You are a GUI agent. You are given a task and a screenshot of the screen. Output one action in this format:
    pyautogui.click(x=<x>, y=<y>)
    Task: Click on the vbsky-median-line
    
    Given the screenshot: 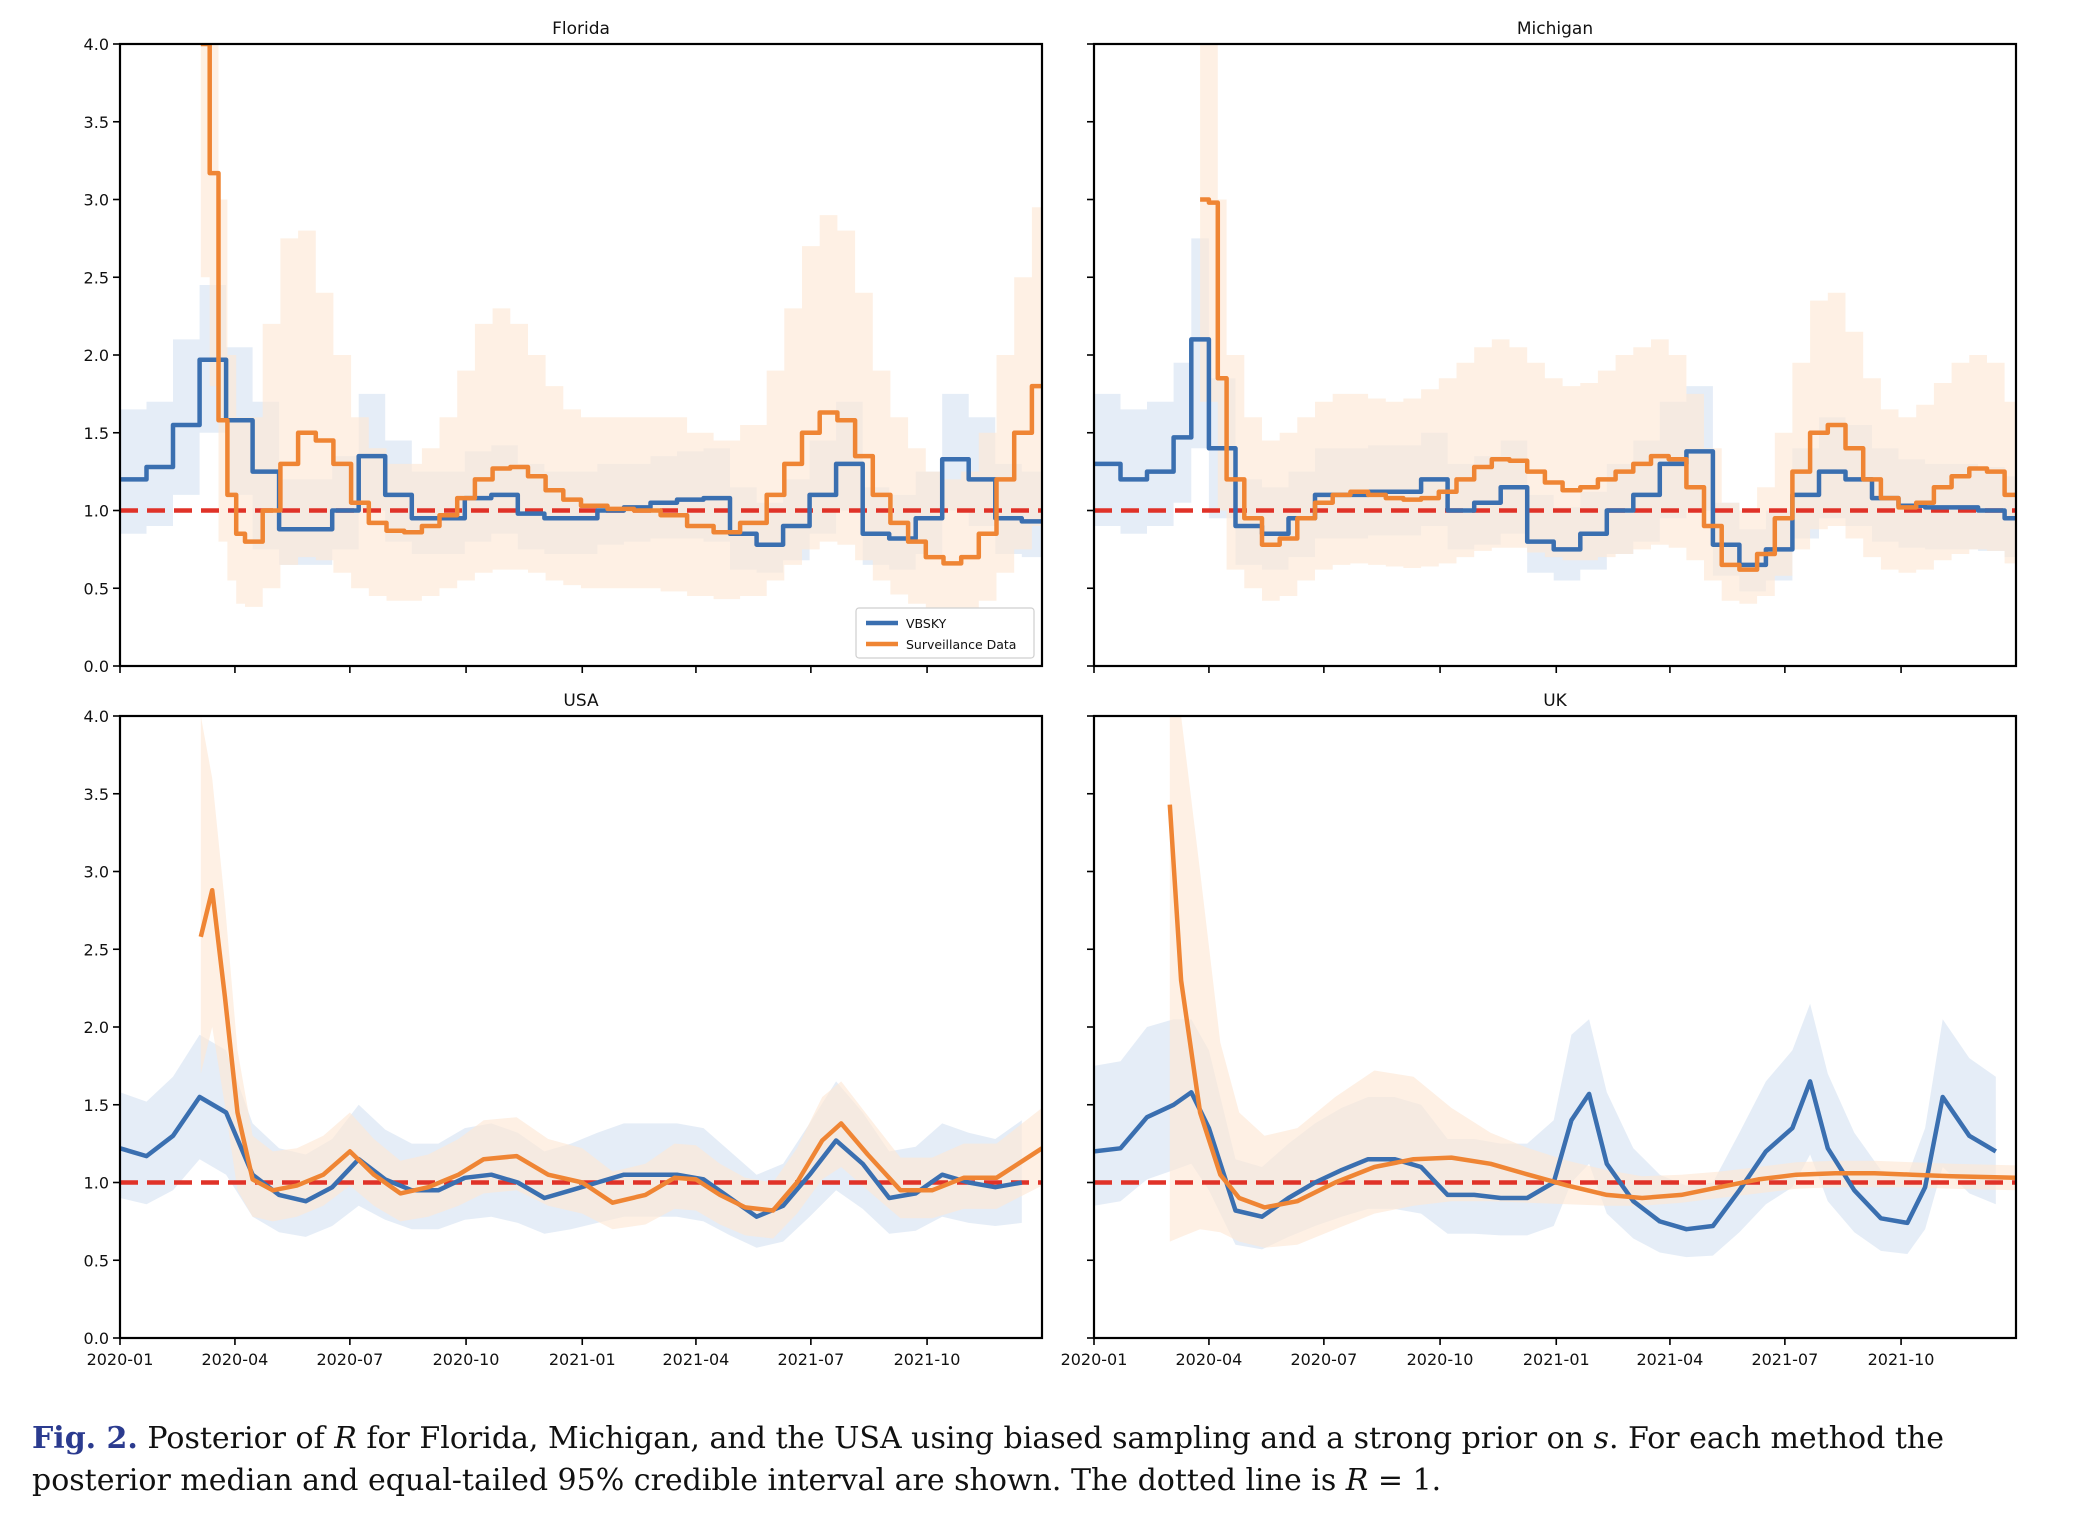 What is the action you would take?
    pyautogui.click(x=1545, y=1155)
    